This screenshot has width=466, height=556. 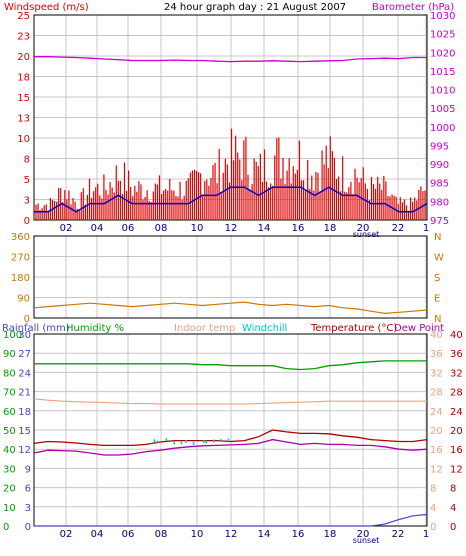 I want to click on indoor-ytick-20: 20, so click(x=436, y=431).